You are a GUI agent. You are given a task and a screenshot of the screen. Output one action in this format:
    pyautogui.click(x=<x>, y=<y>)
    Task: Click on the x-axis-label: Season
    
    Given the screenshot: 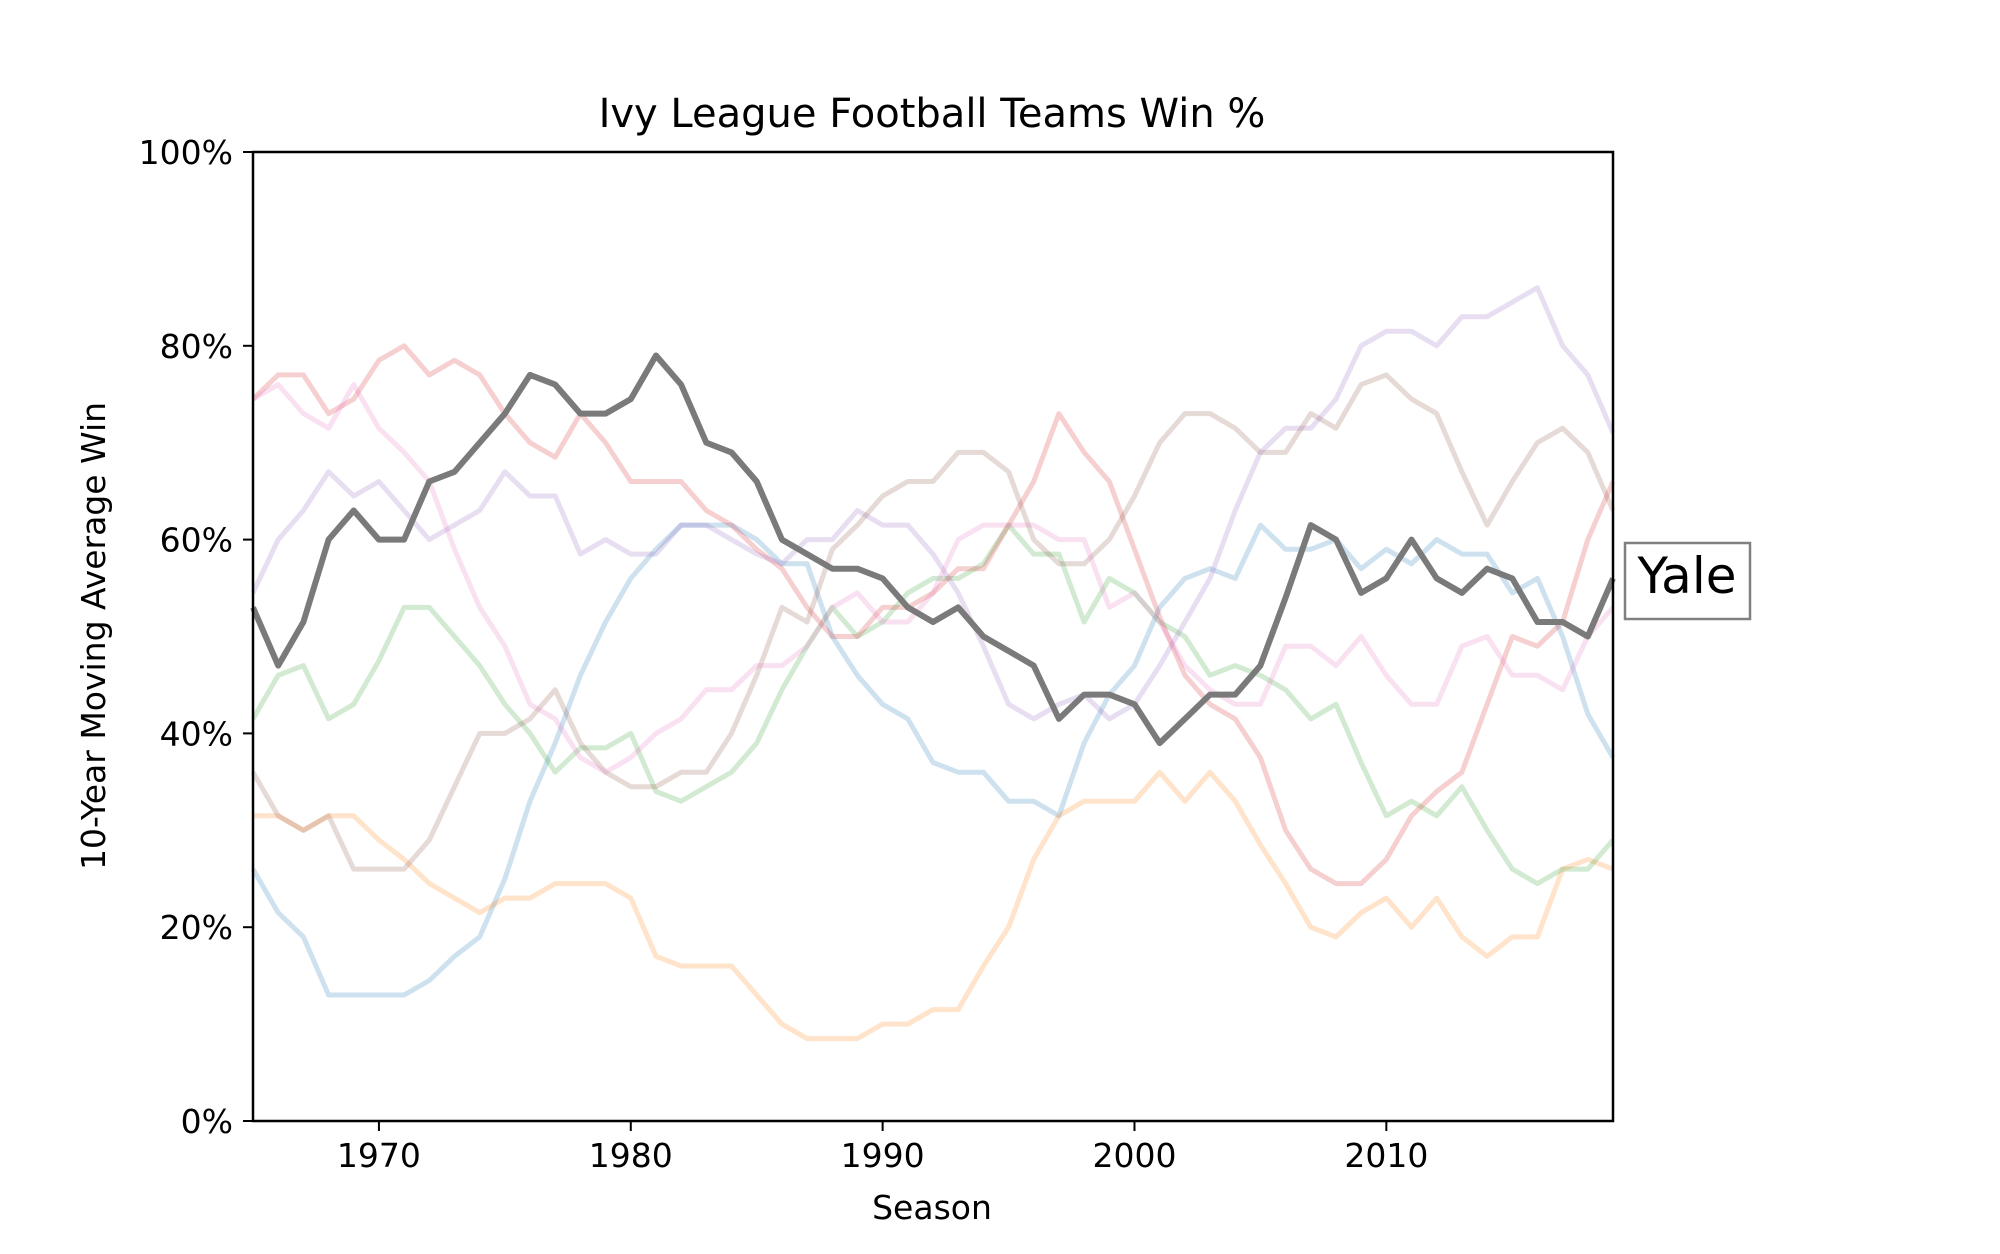 What is the action you would take?
    pyautogui.click(x=932, y=1207)
    